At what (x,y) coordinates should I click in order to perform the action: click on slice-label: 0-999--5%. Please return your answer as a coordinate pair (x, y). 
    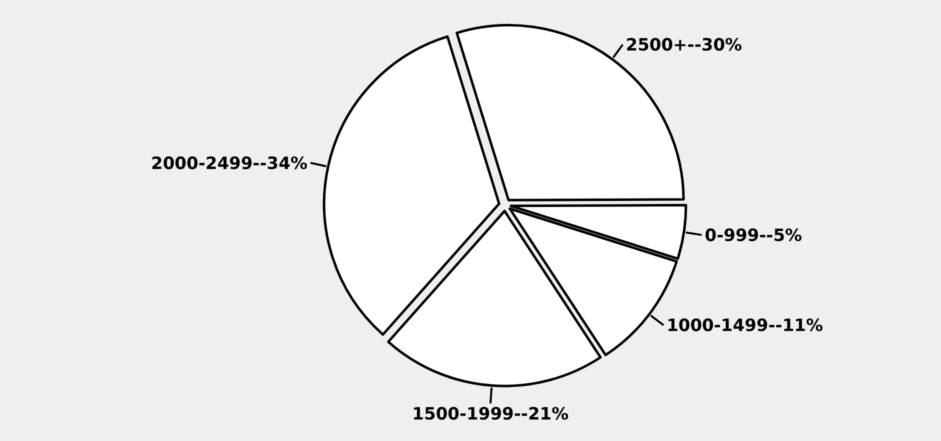
    Looking at the image, I should click on (753, 236).